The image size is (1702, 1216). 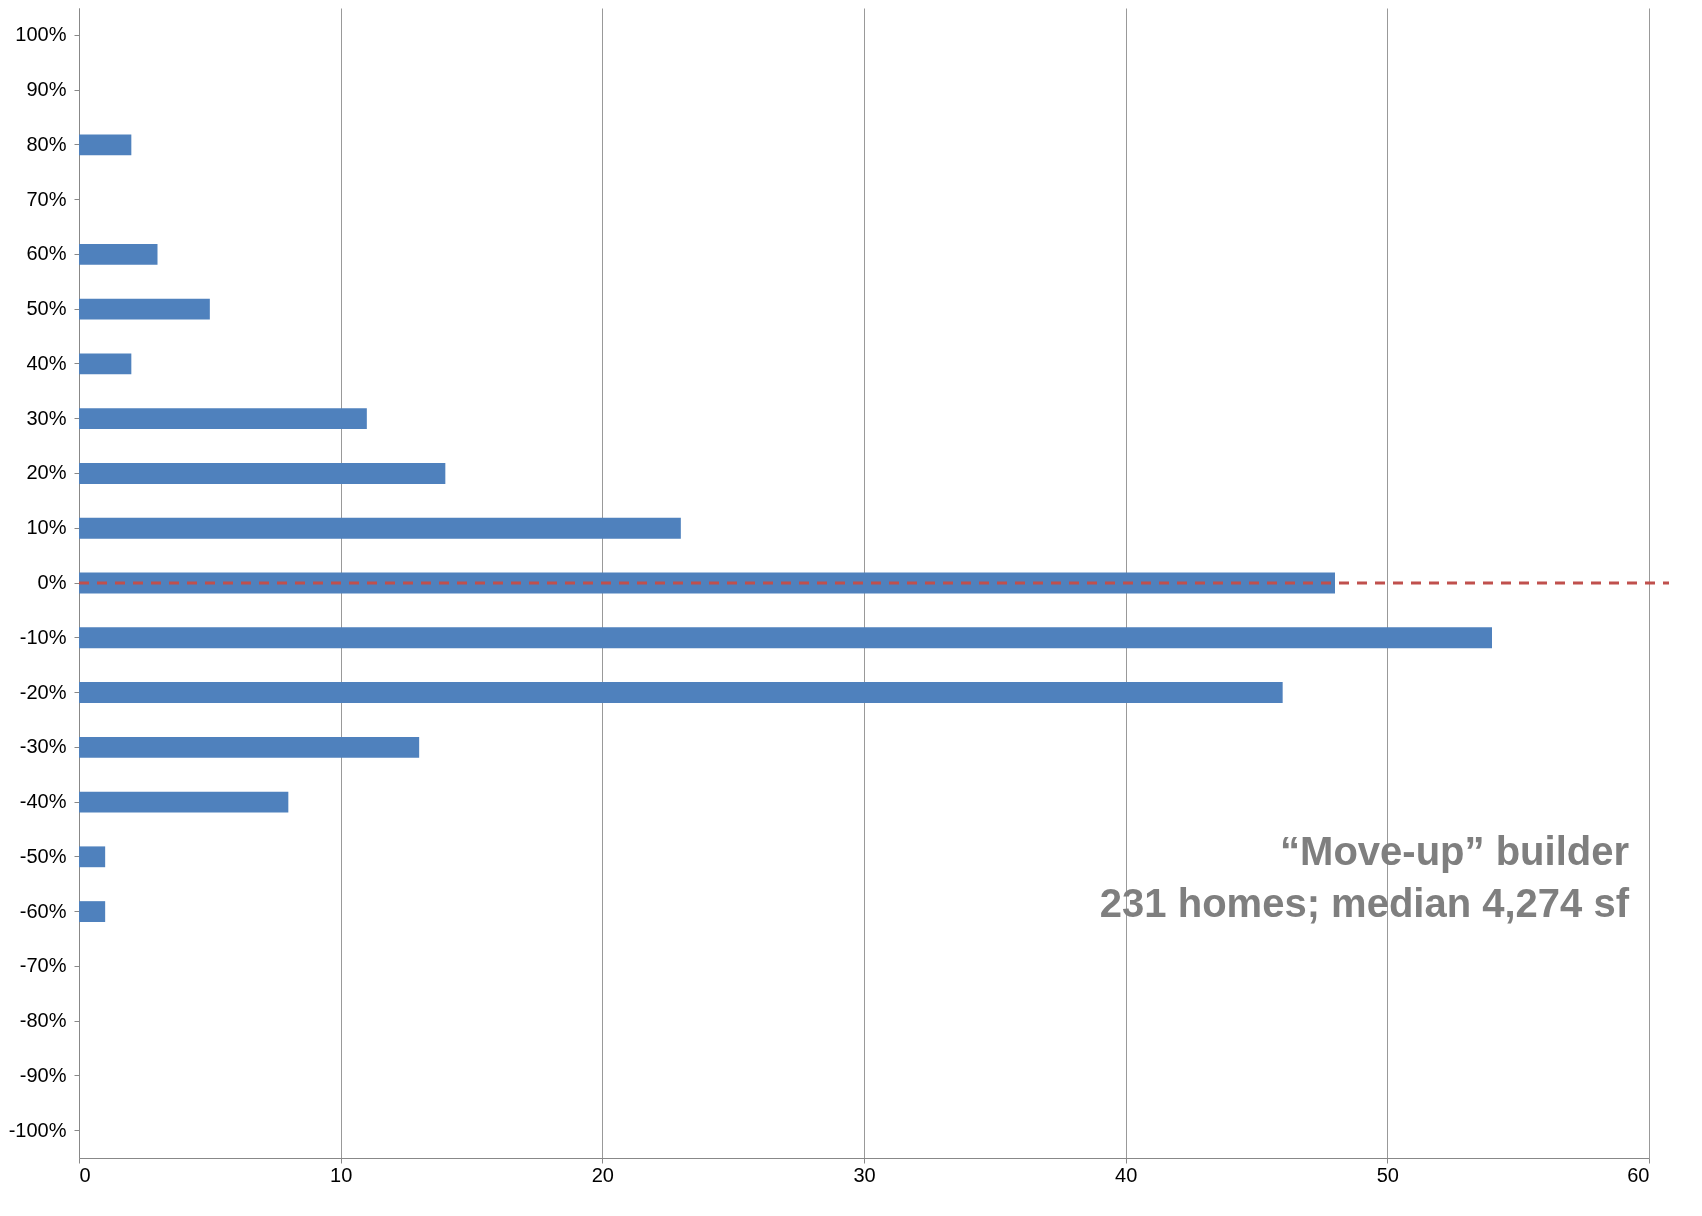 What do you see at coordinates (1638, 1174) in the screenshot?
I see `x-tick-label: 60` at bounding box center [1638, 1174].